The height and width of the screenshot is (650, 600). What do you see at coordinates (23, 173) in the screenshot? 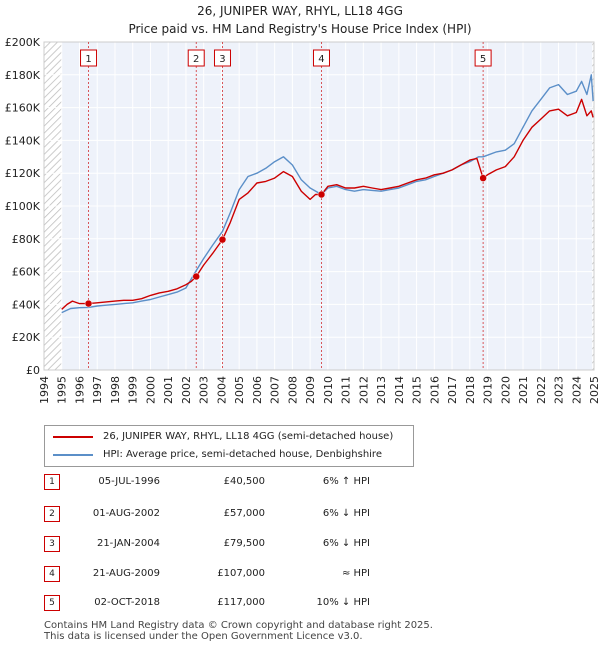
I see `y-tick-label: £120K` at bounding box center [23, 173].